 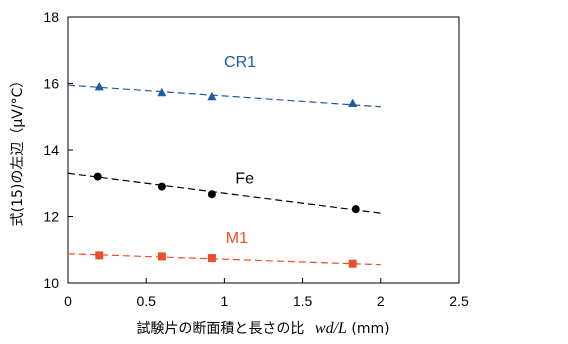 What do you see at coordinates (51, 150) in the screenshot?
I see `y-tick-label-2: 14` at bounding box center [51, 150].